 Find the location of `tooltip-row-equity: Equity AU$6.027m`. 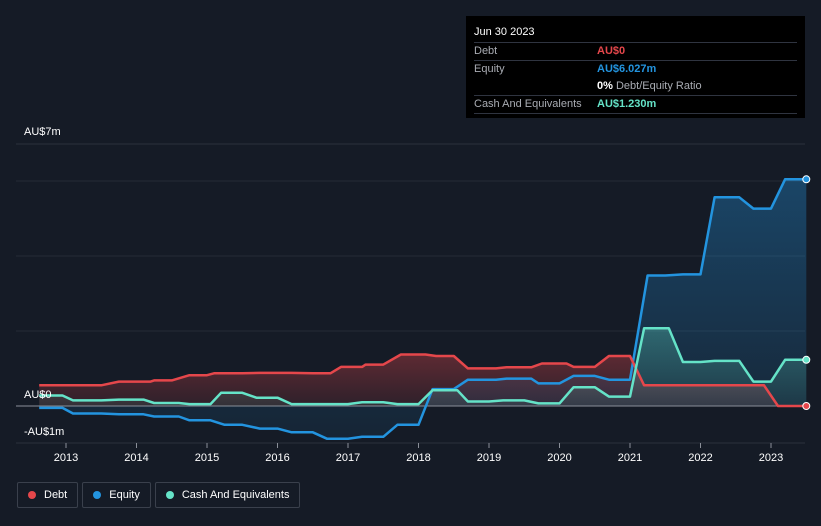

tooltip-row-equity: Equity AU$6.027m is located at coordinates (635, 69).